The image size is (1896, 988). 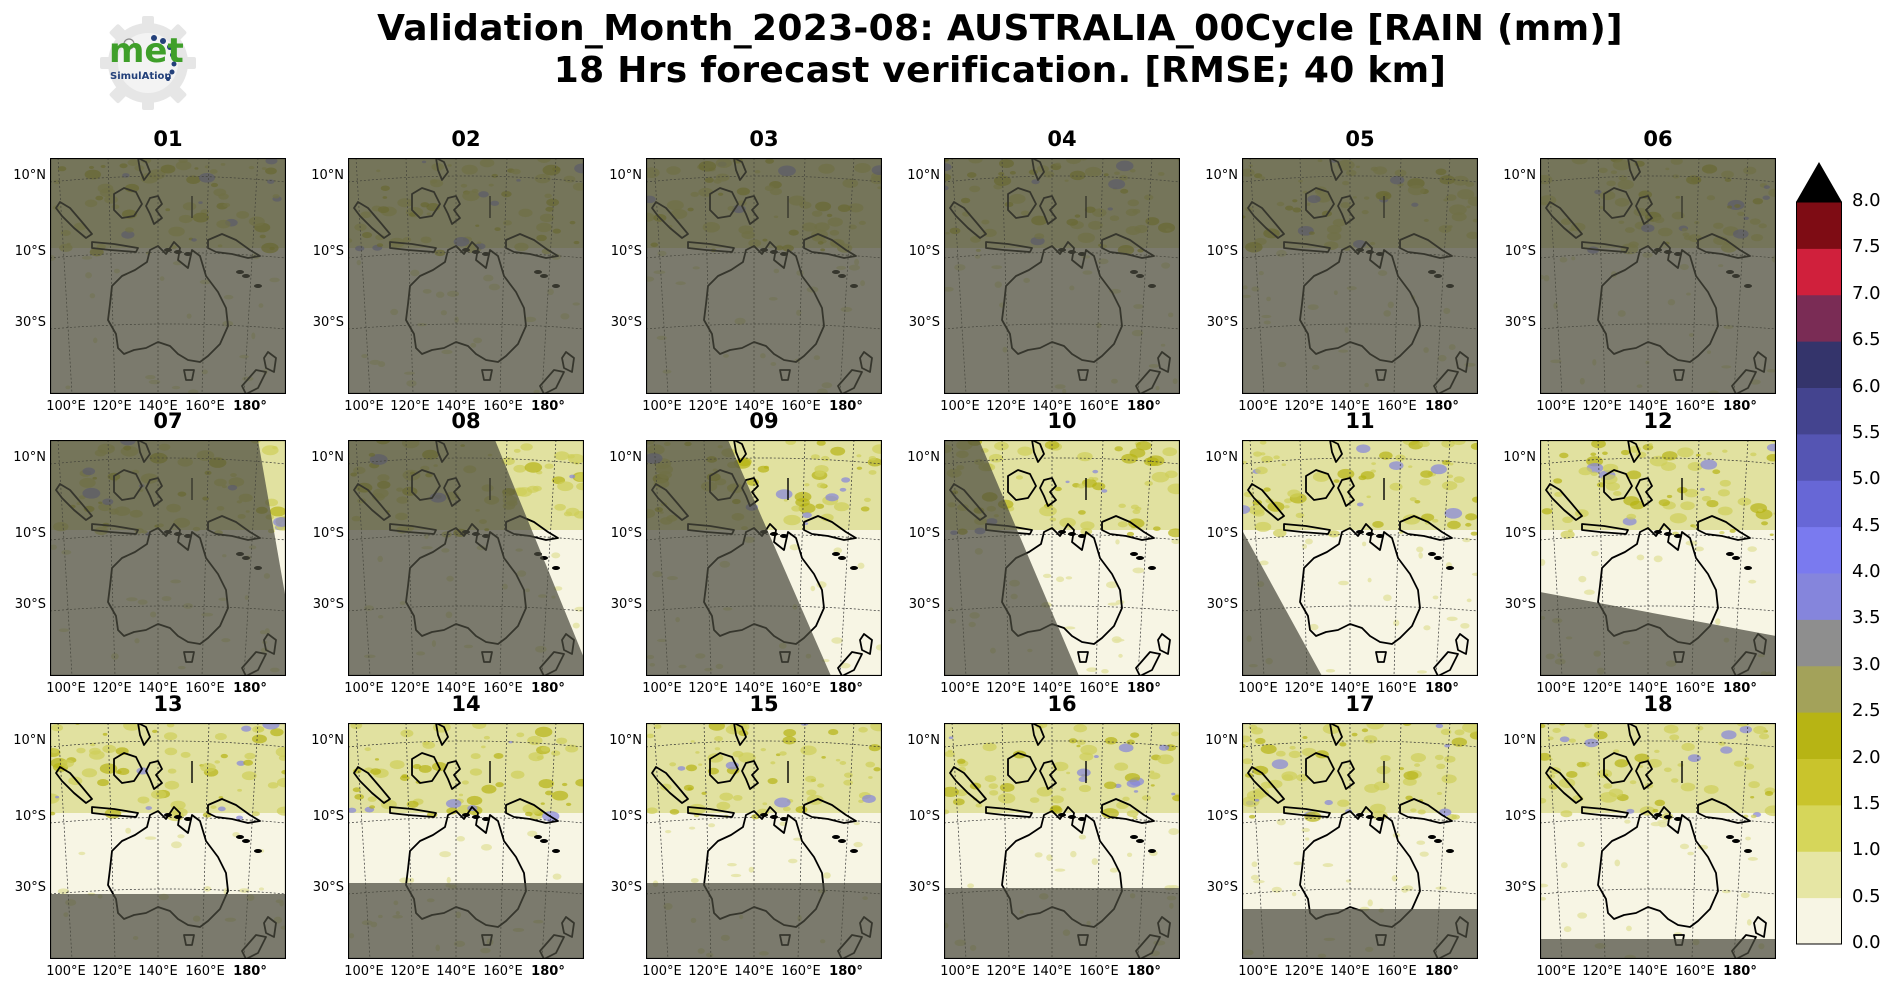 What do you see at coordinates (1658, 139) in the screenshot?
I see `panel-title: 06` at bounding box center [1658, 139].